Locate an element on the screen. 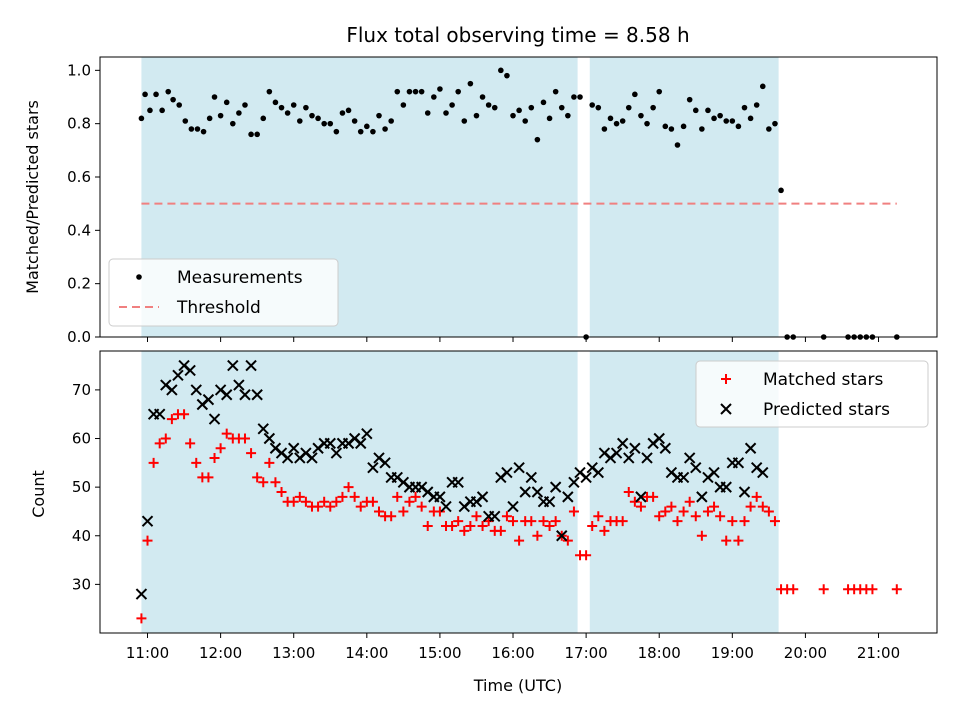 This screenshot has height=720, width=960. top-y-tick-label: 0.8 is located at coordinates (79, 124).